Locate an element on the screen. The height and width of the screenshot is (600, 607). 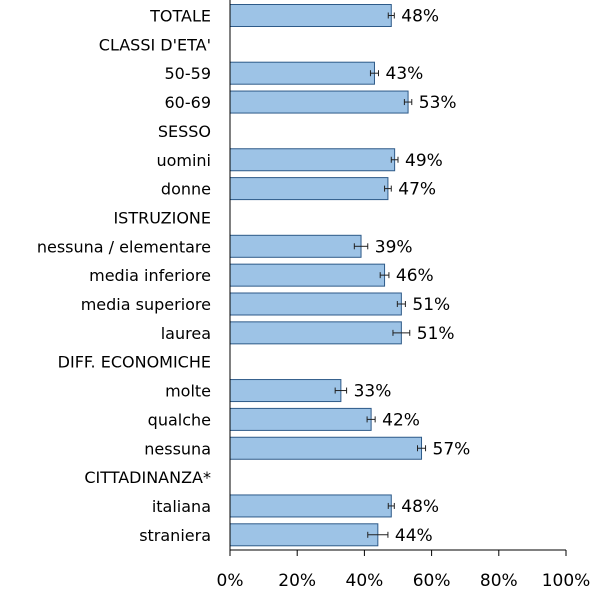
x-tick-label: 40% is located at coordinates (365, 581).